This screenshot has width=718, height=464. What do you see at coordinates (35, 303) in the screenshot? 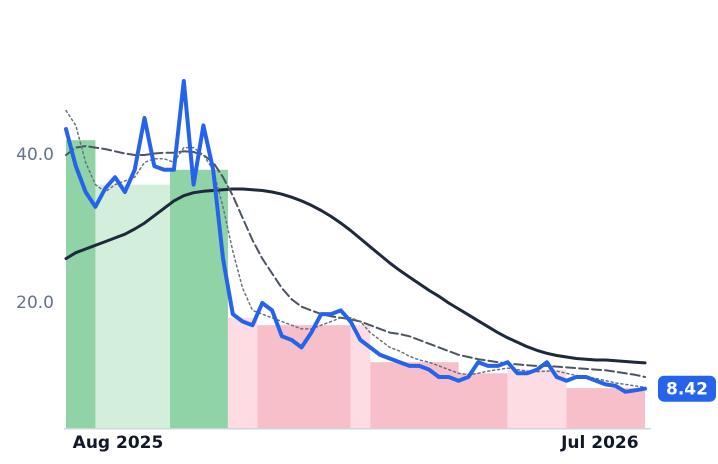
I see `y-tick-label: 20.0` at bounding box center [35, 303].